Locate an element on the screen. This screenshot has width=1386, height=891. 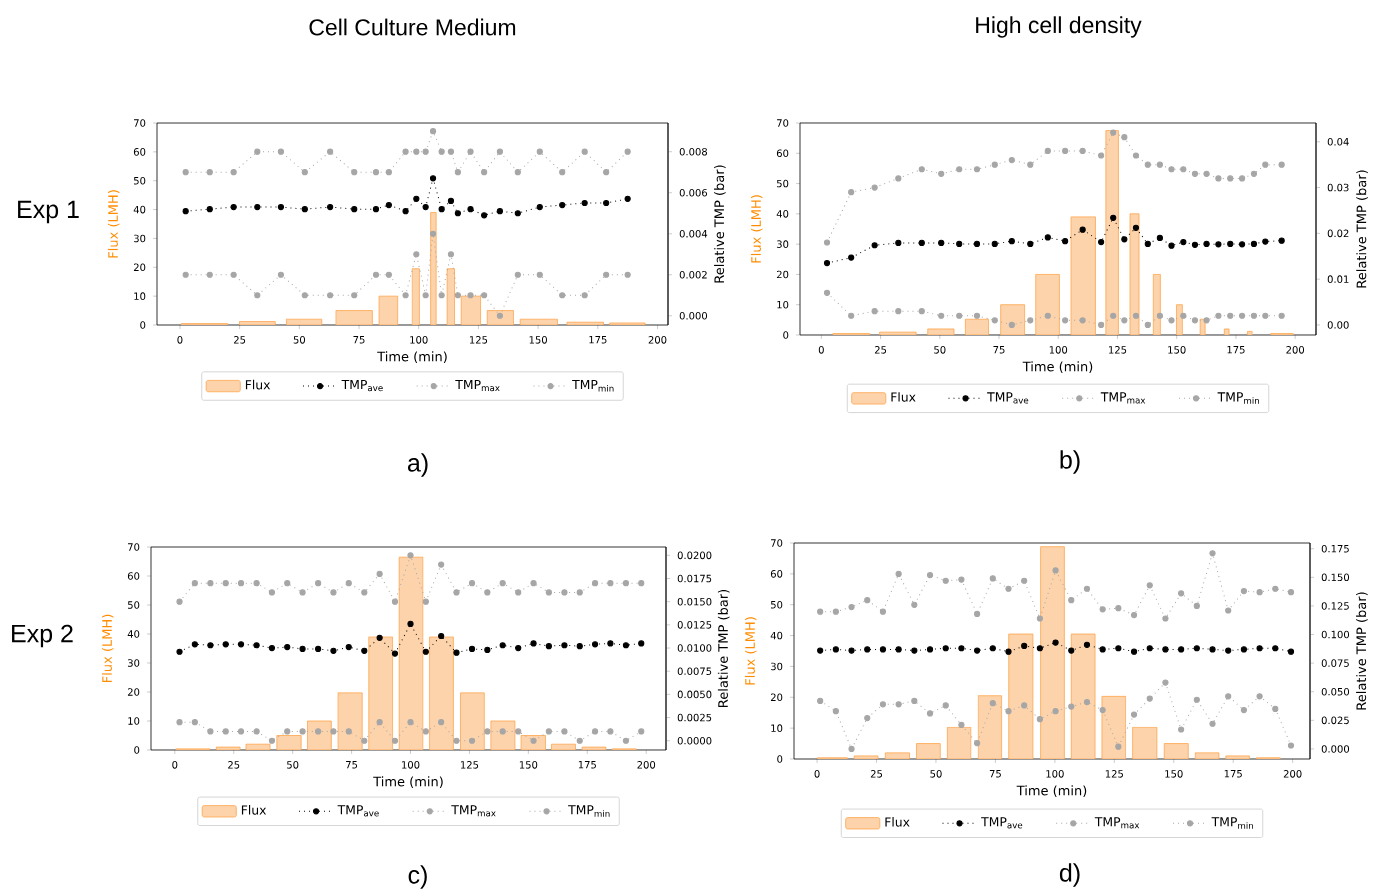
x-tick-label: 175 is located at coordinates (587, 765).